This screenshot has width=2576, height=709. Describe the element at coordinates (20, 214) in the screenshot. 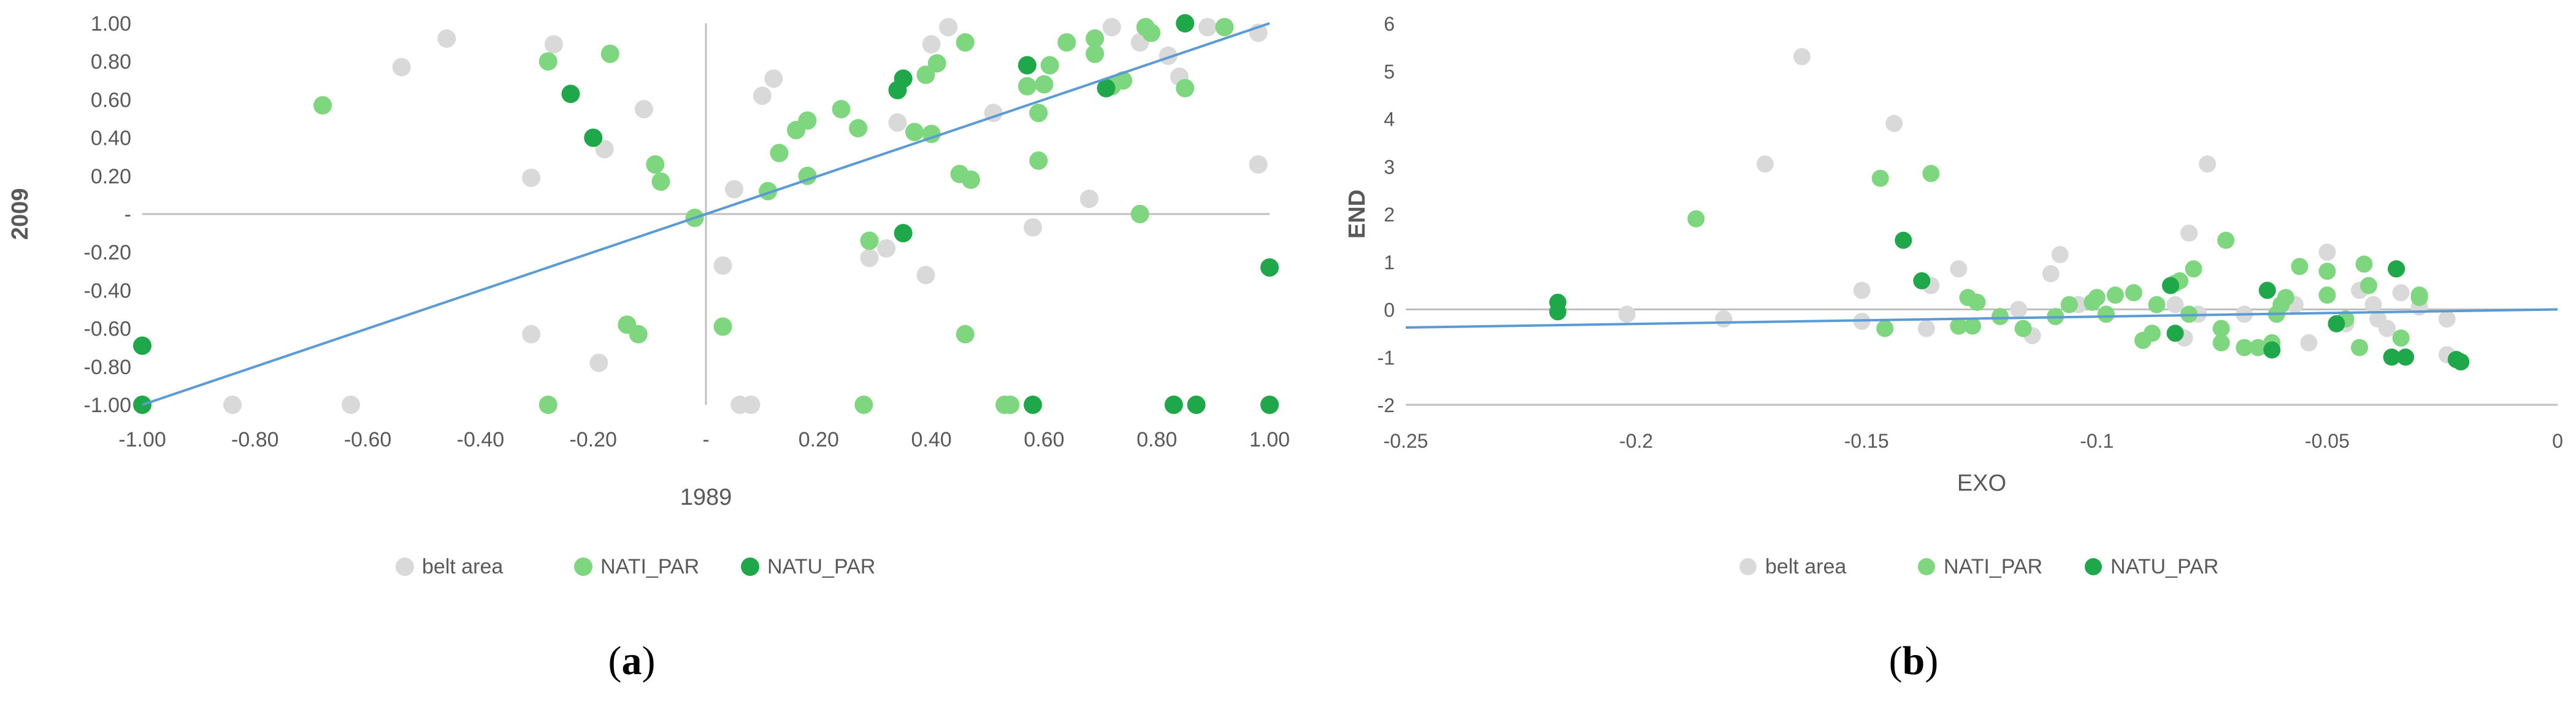

I see `y-axis-title: 2009` at that location.